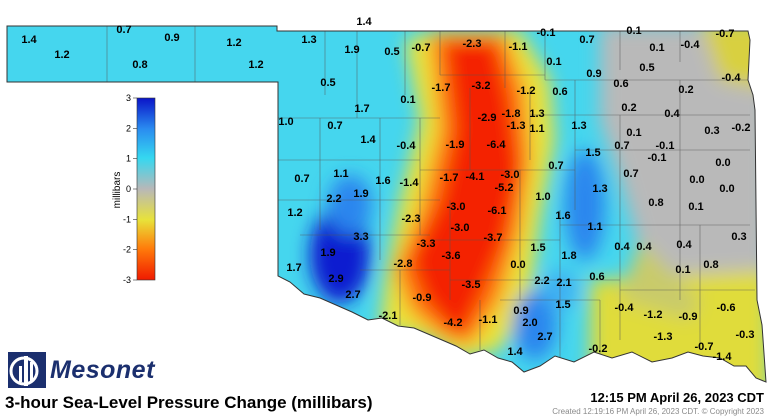 The image size is (770, 420). I want to click on station-value: -3.3, so click(426, 244).